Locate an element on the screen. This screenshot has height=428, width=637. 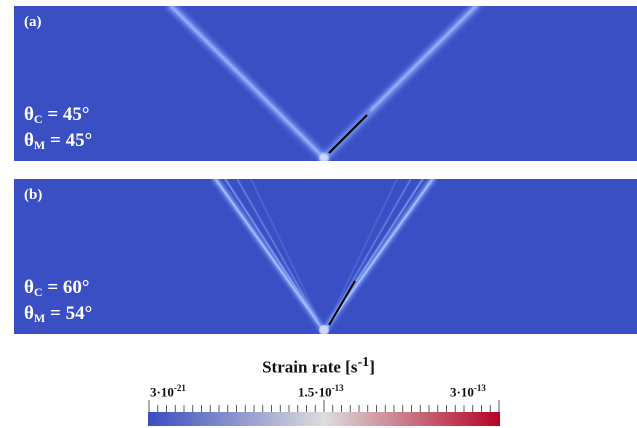
theta-m-label: θM = 54° is located at coordinates (58, 314).